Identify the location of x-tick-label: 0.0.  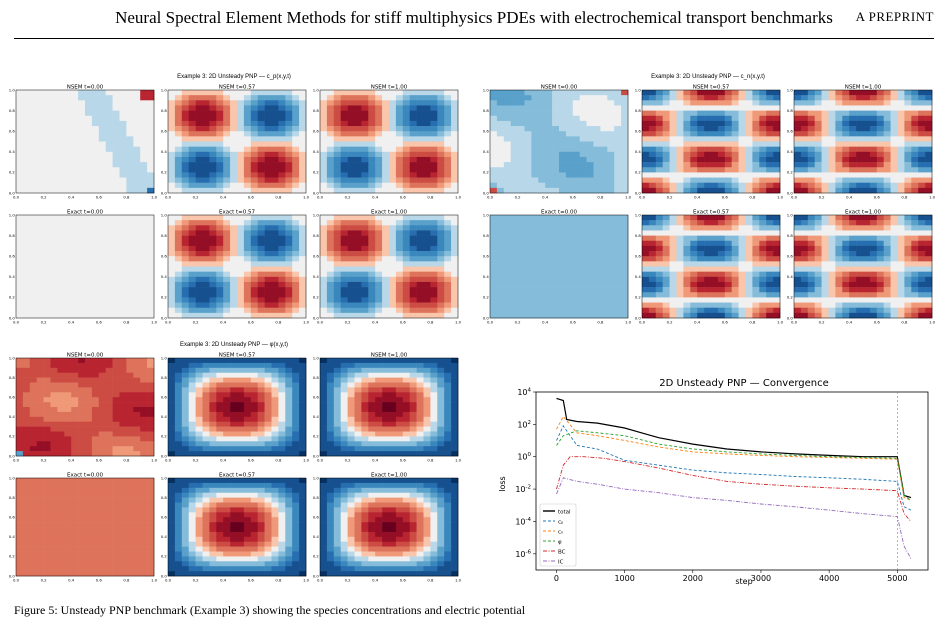
(490, 197).